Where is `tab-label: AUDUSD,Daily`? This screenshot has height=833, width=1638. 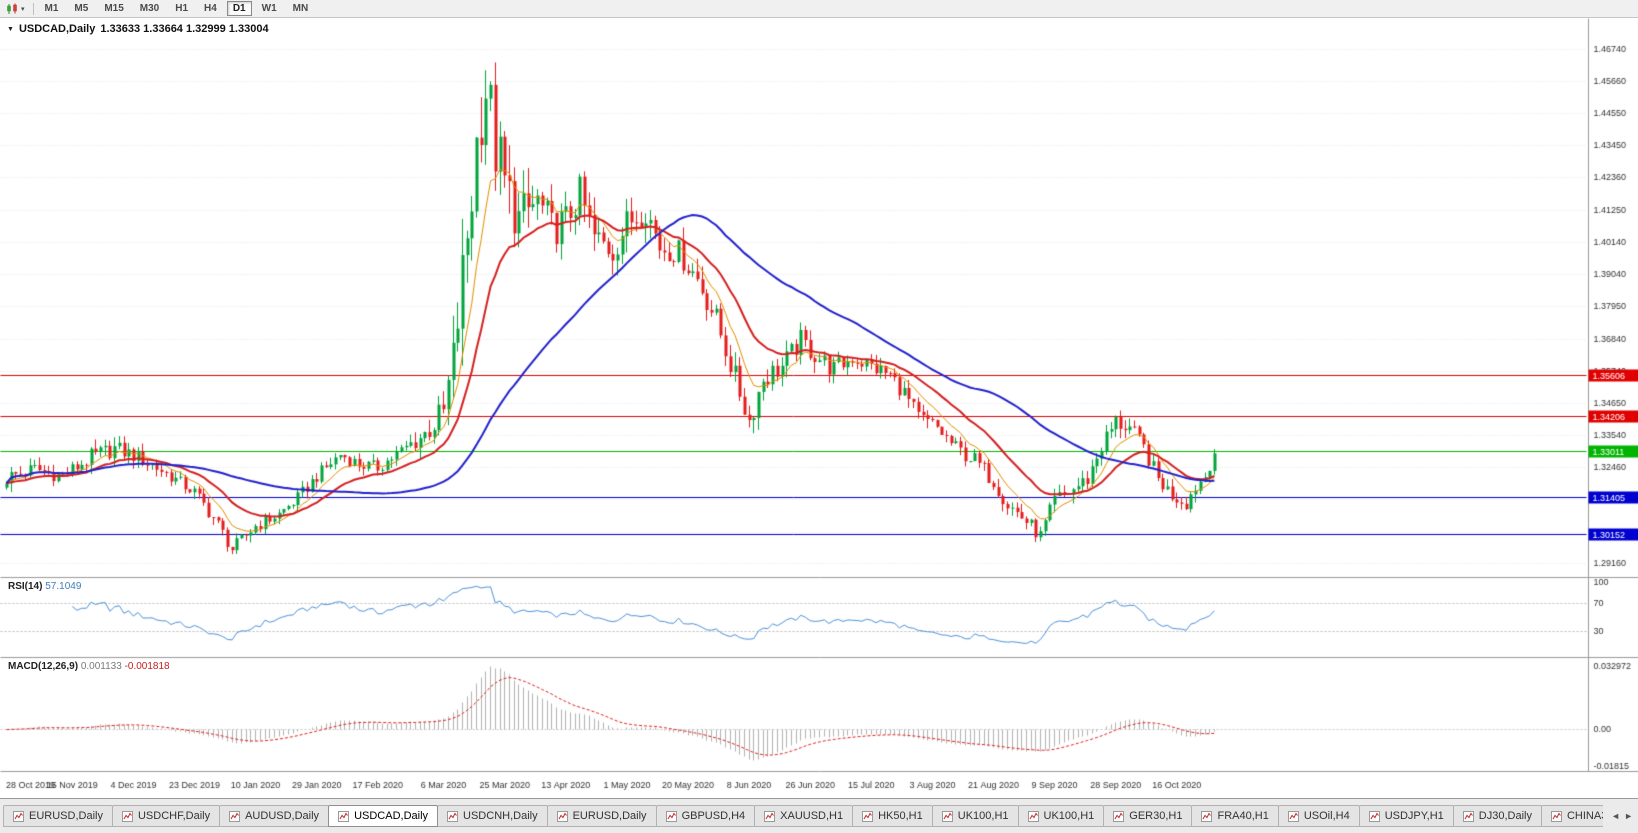 tab-label: AUDUSD,Daily is located at coordinates (282, 816).